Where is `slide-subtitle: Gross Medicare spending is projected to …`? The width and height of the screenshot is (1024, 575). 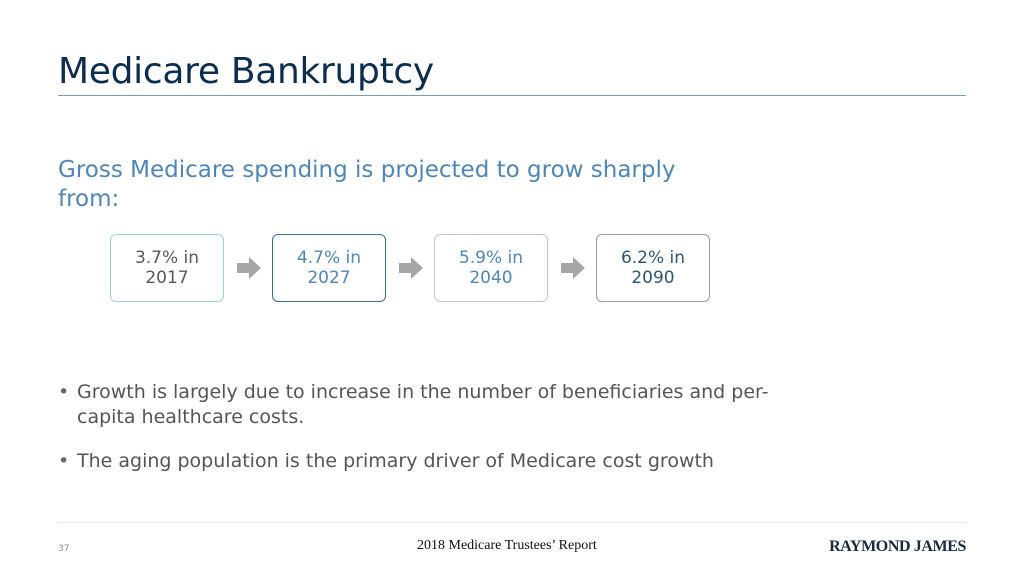 slide-subtitle: Gross Medicare spending is projected to … is located at coordinates (367, 184).